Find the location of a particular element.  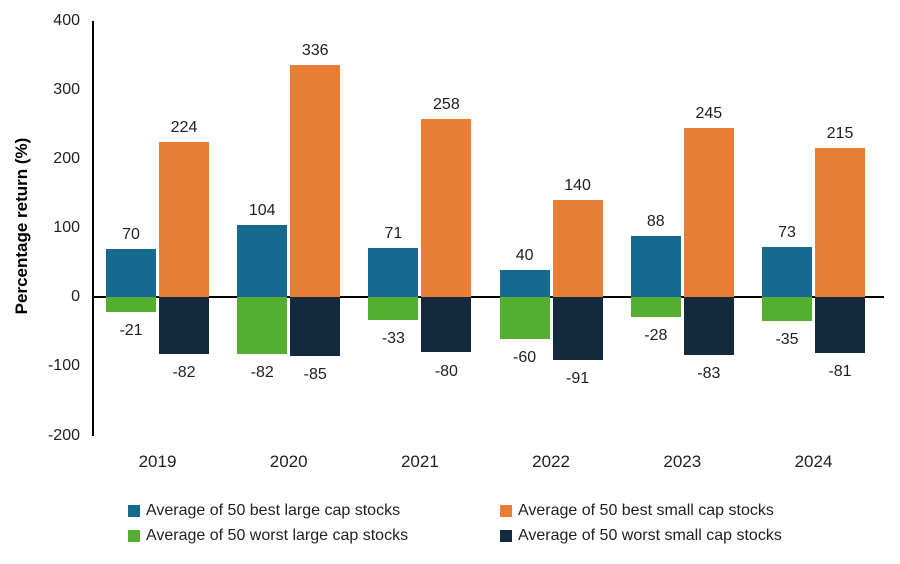

y-tick-label: 300 is located at coordinates (66, 89).